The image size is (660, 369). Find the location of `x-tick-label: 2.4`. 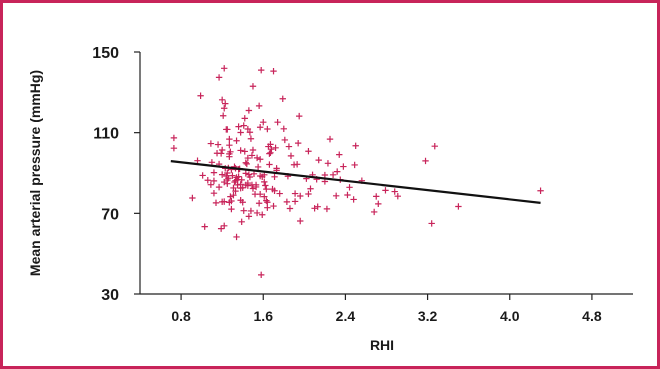

x-tick-label: 2.4 is located at coordinates (346, 316).